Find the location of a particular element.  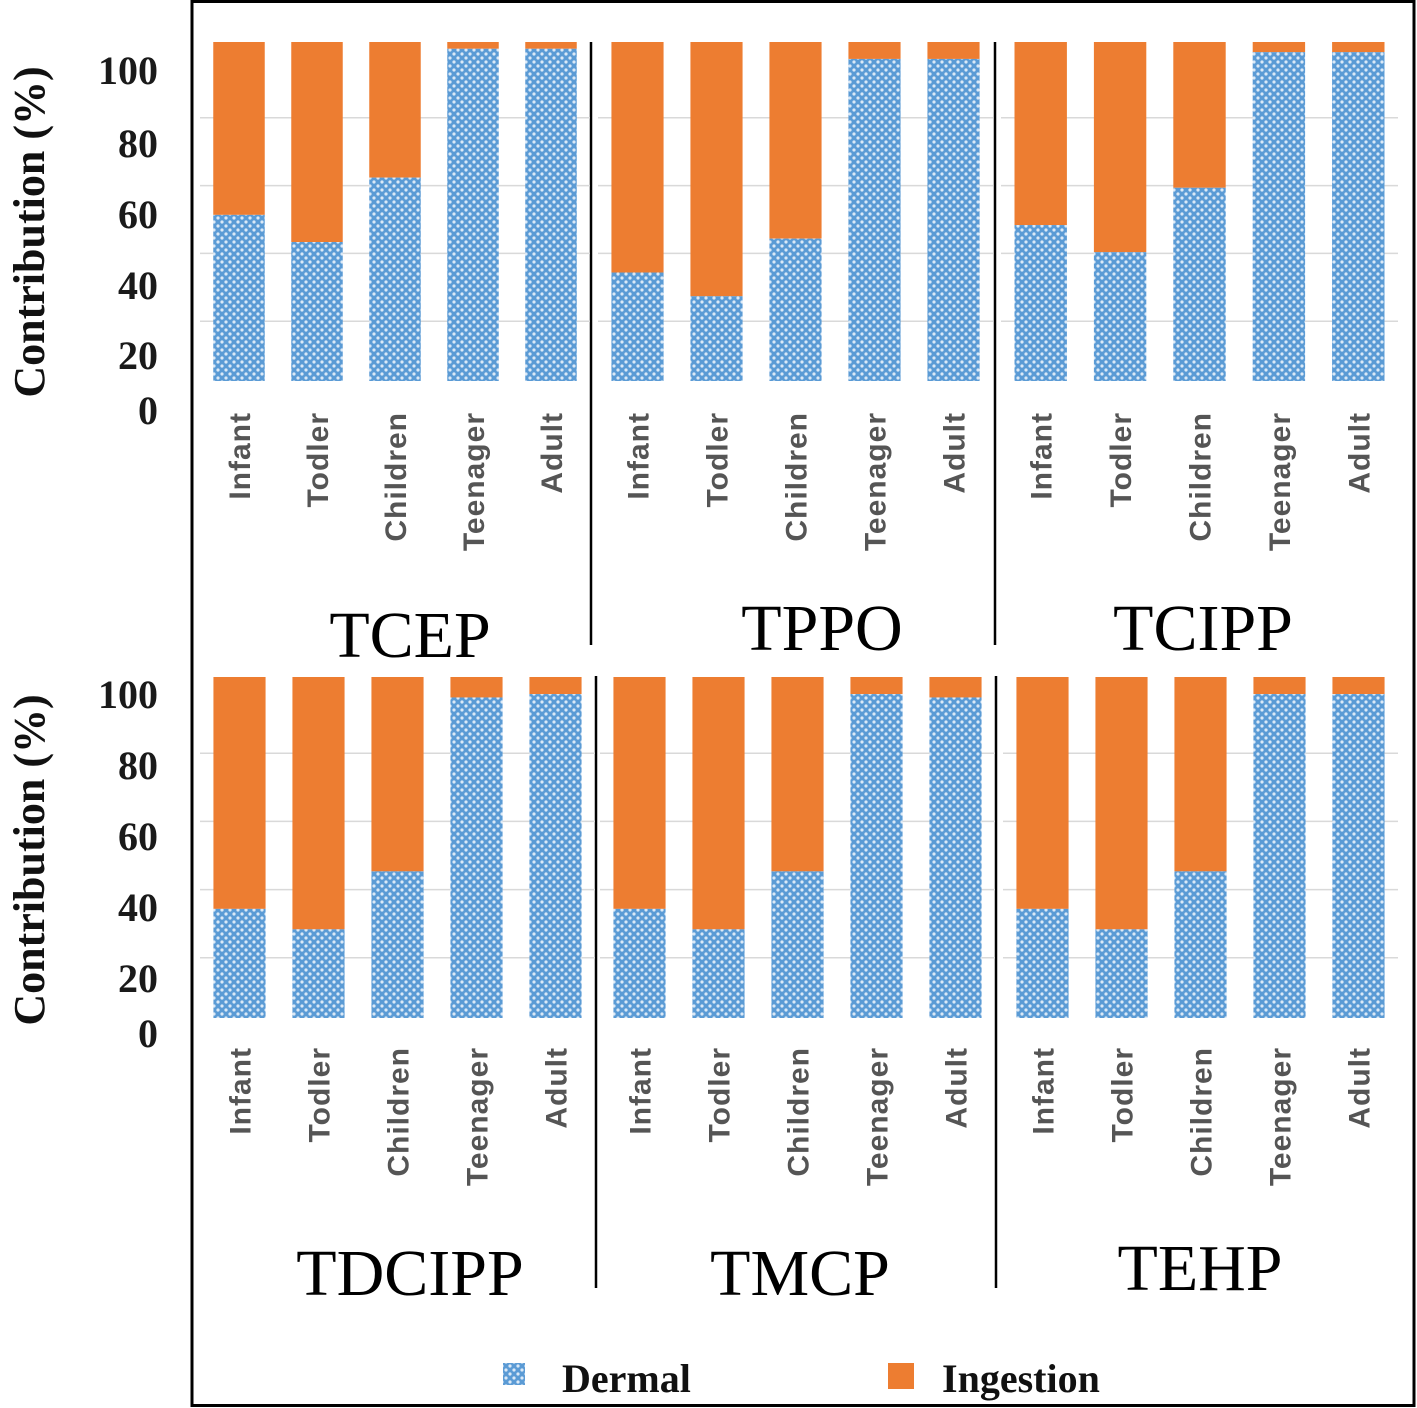

y-tick-label: 100 is located at coordinates (128, 70).